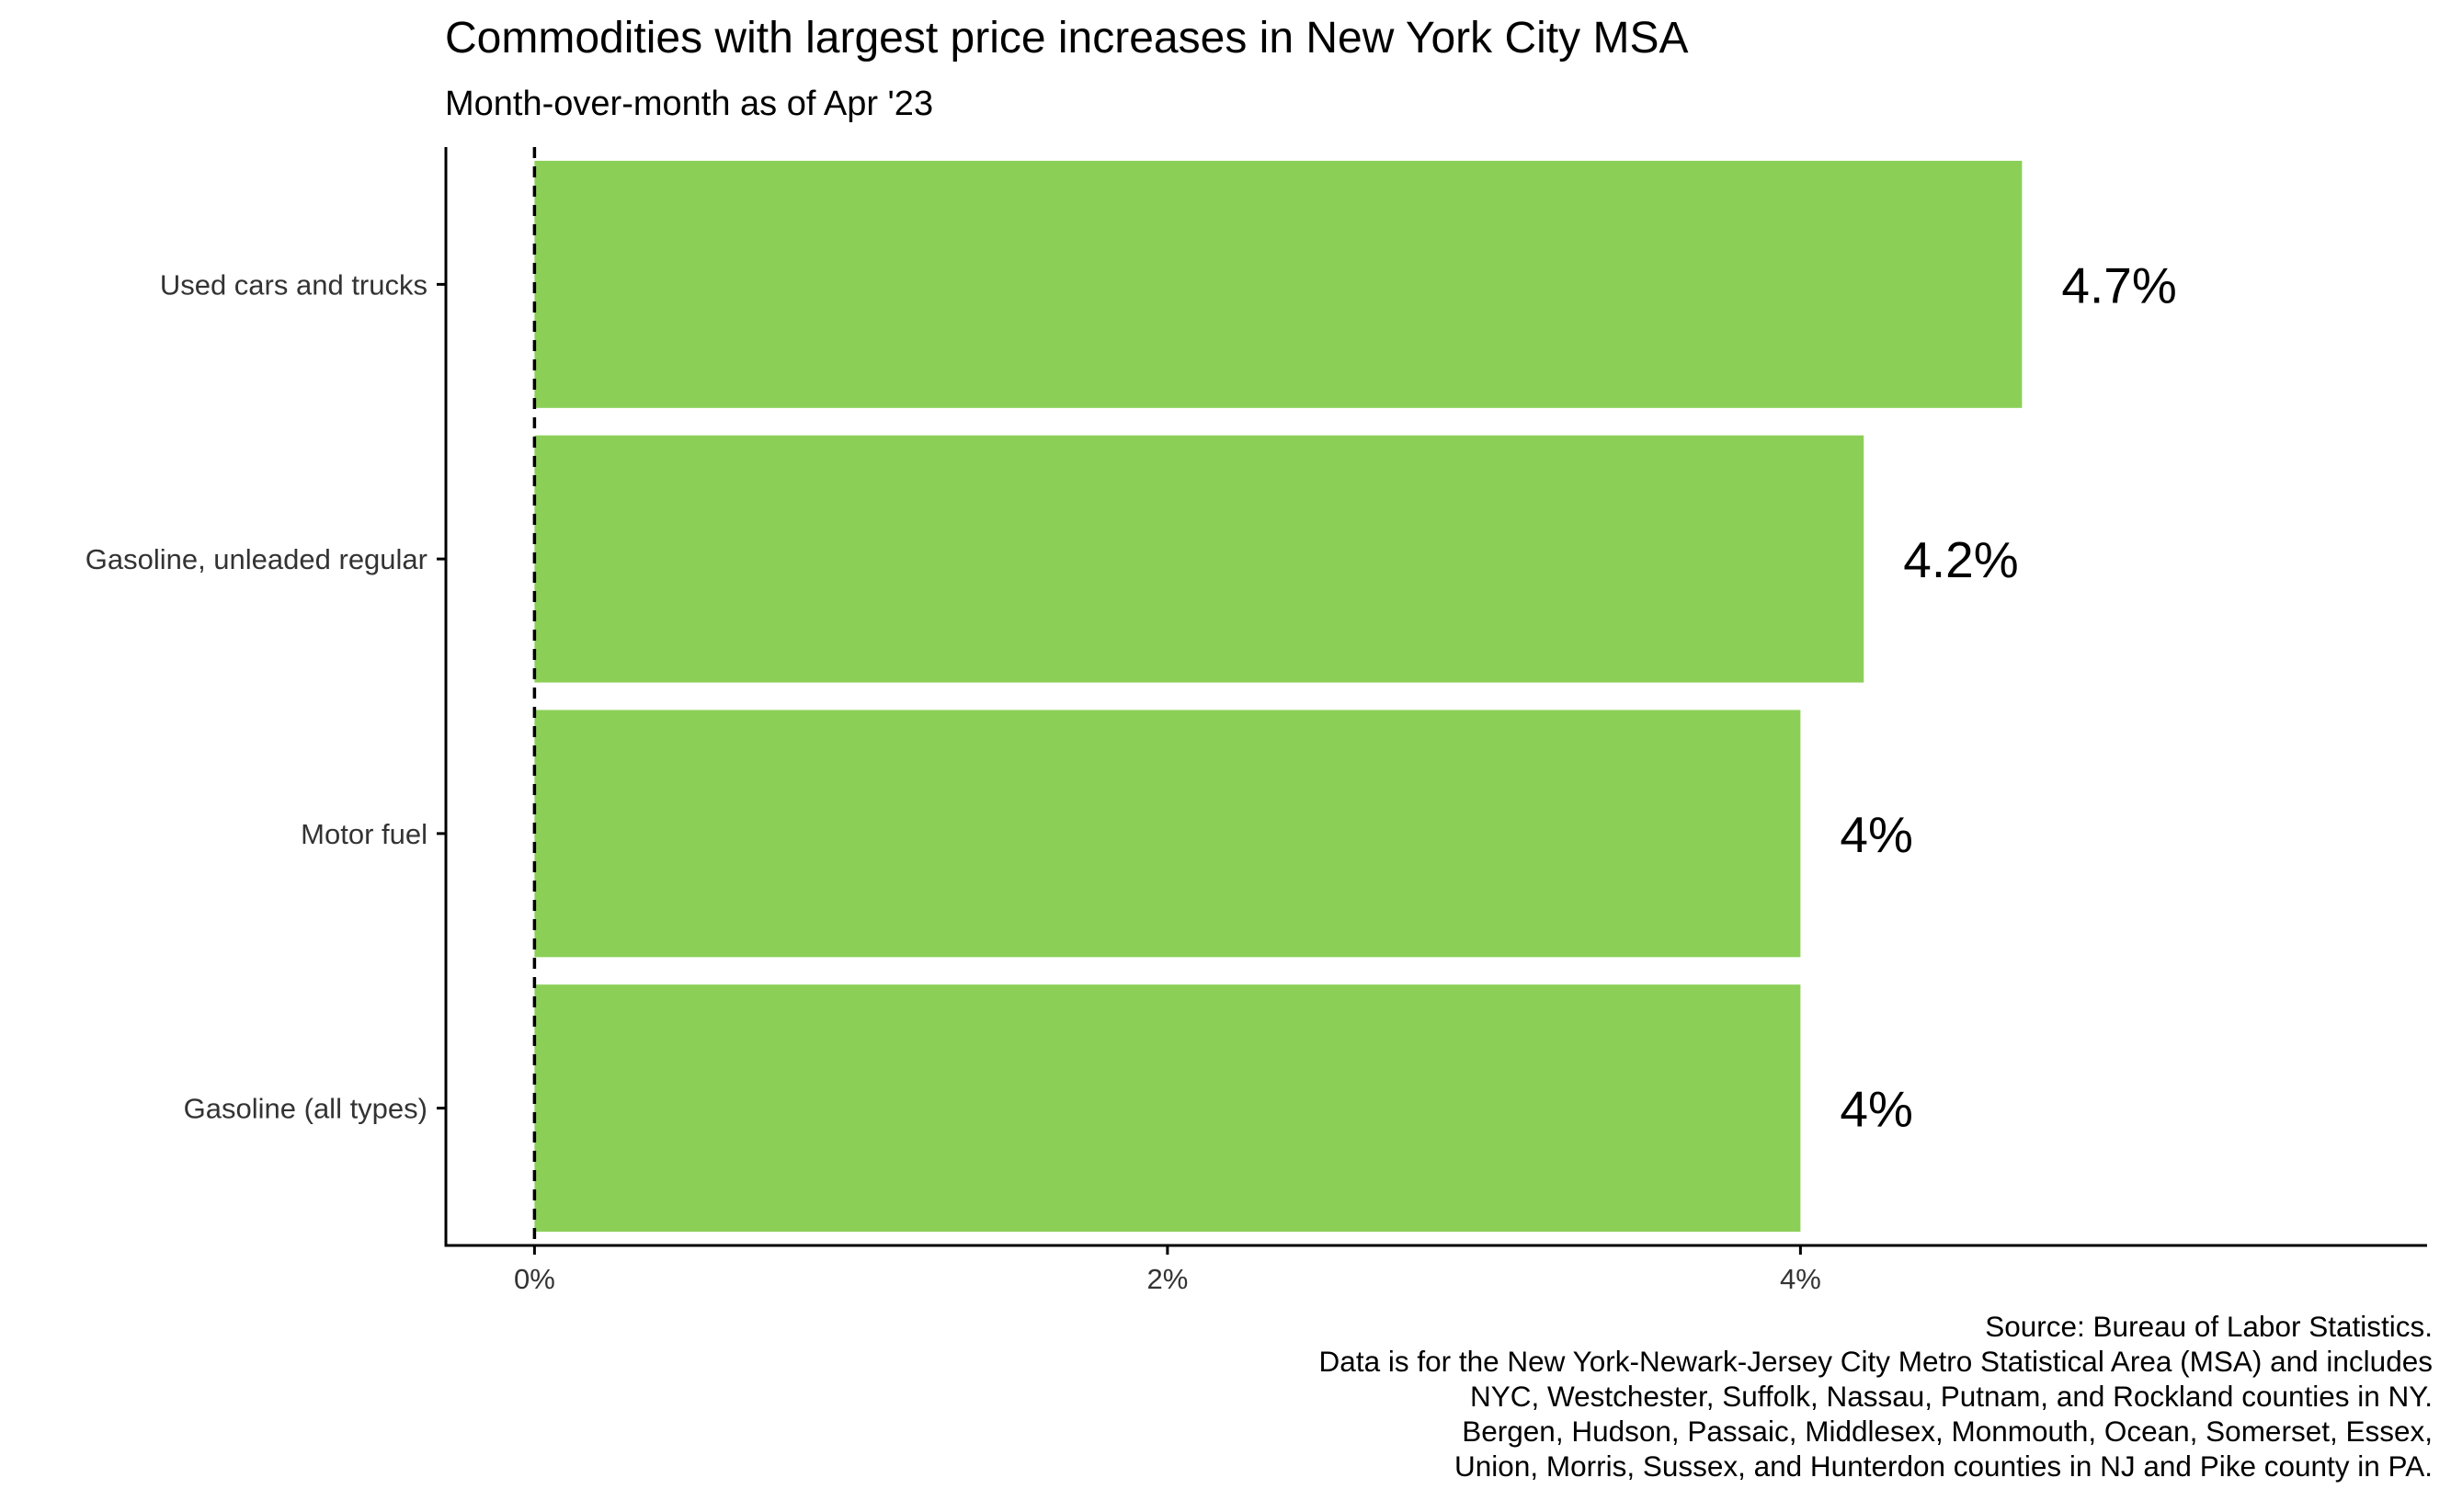 Image resolution: width=2451 pixels, height=1512 pixels. Describe the element at coordinates (294, 284) in the screenshot. I see `y-tick-label-0: Used cars and trucks` at that location.